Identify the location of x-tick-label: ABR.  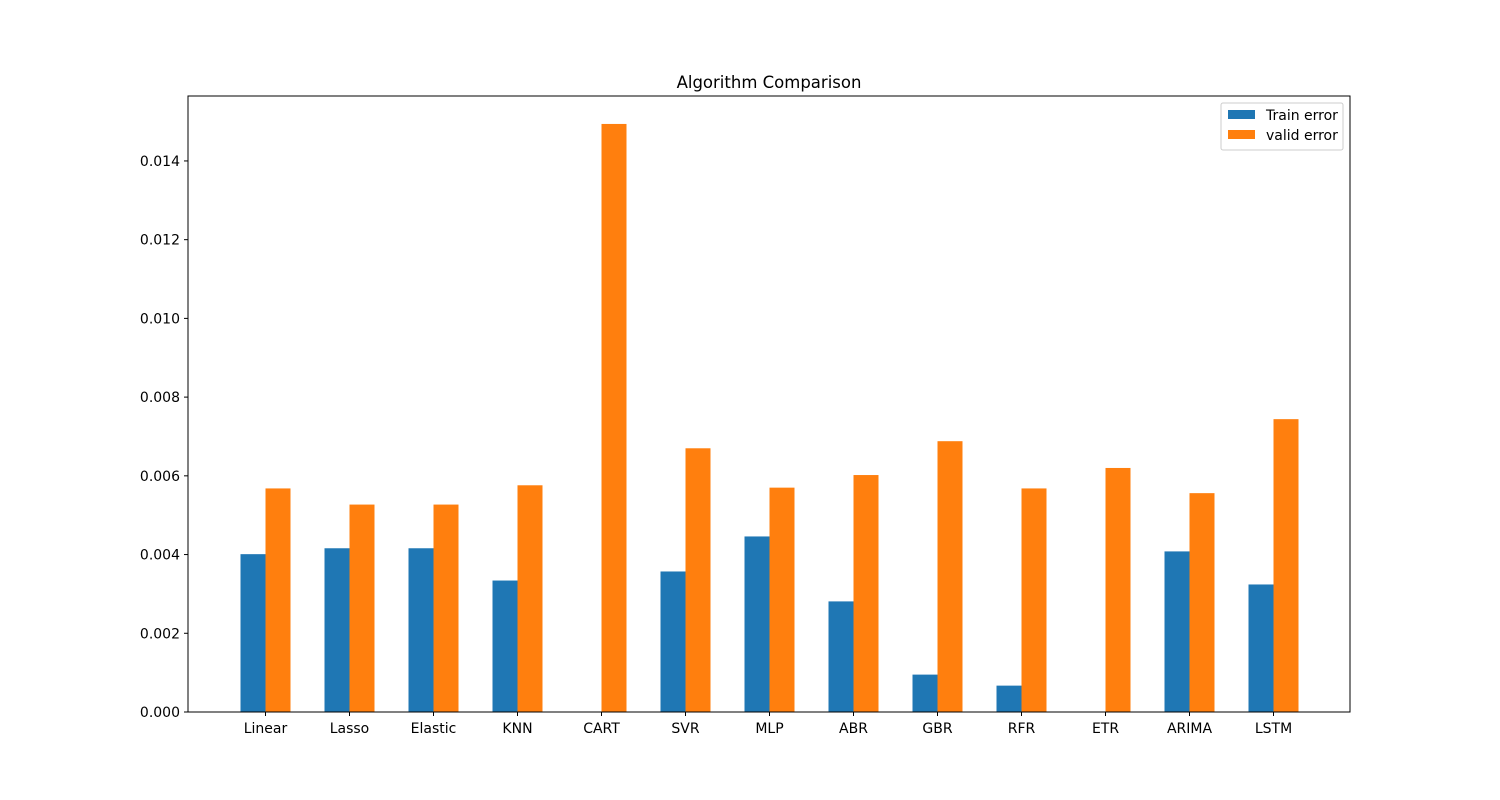
(853, 729).